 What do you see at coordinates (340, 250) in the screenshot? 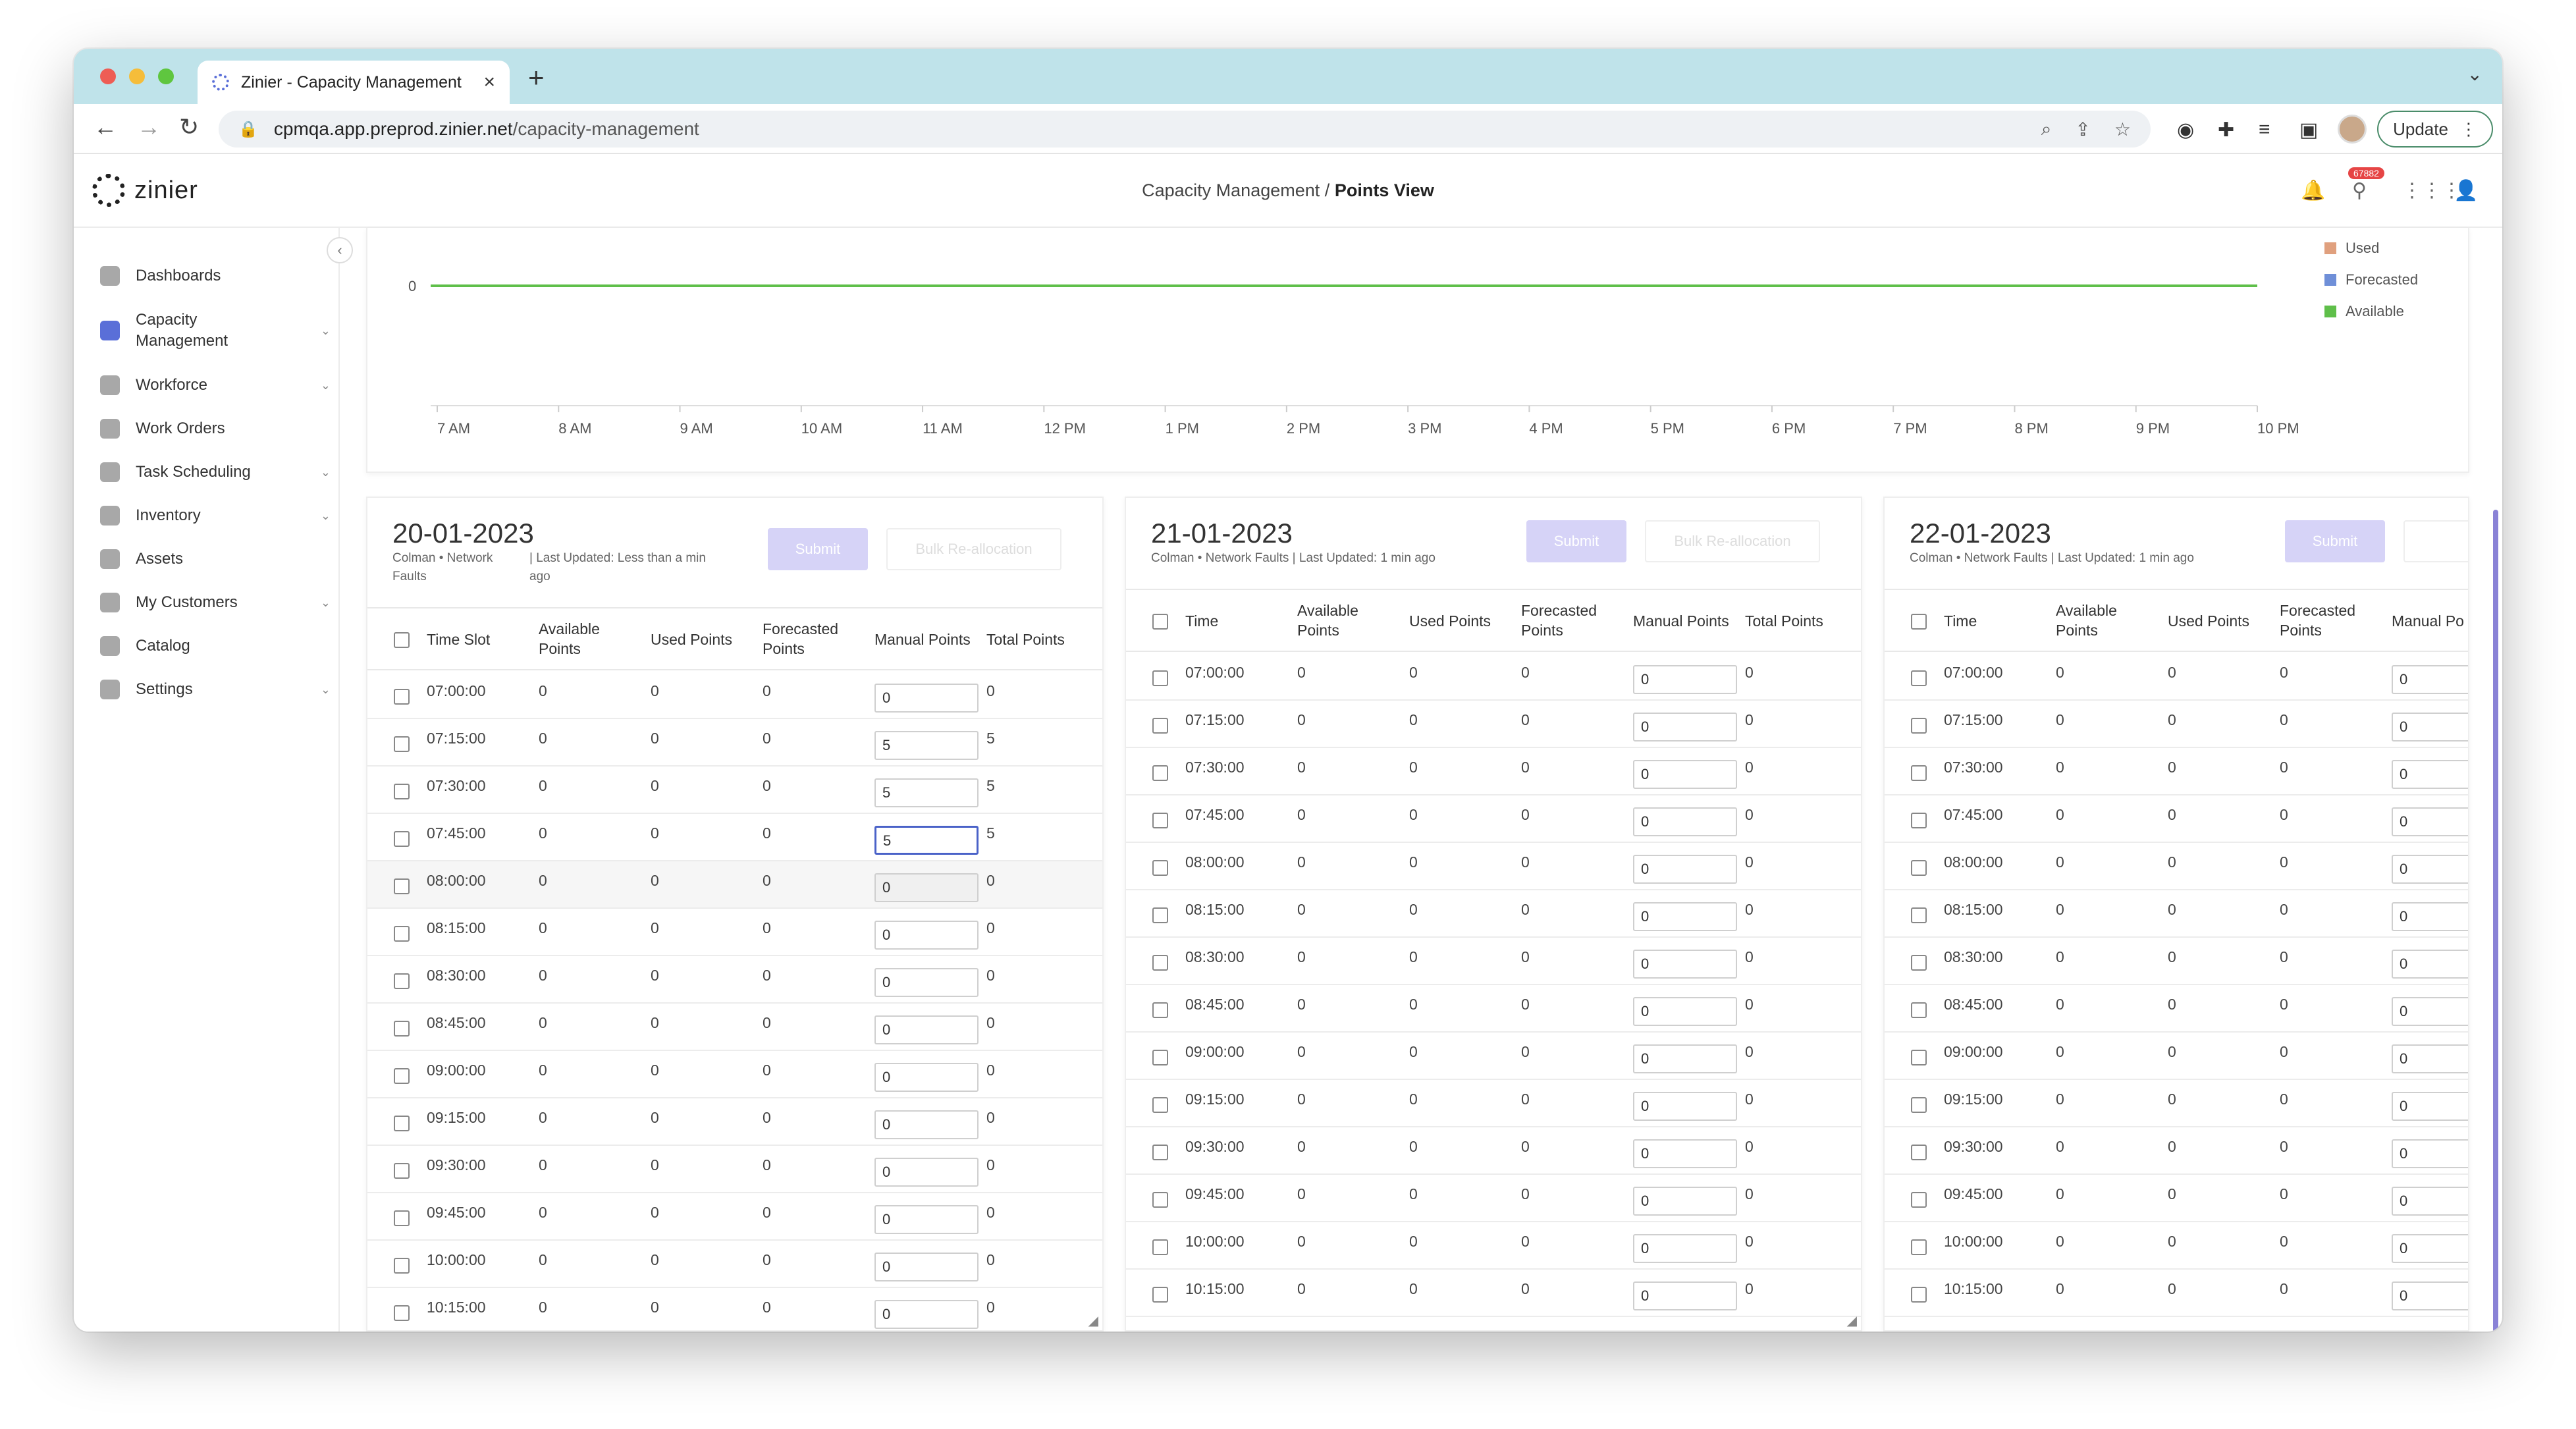
I see `collapse-sidebar-icon: ‹` at bounding box center [340, 250].